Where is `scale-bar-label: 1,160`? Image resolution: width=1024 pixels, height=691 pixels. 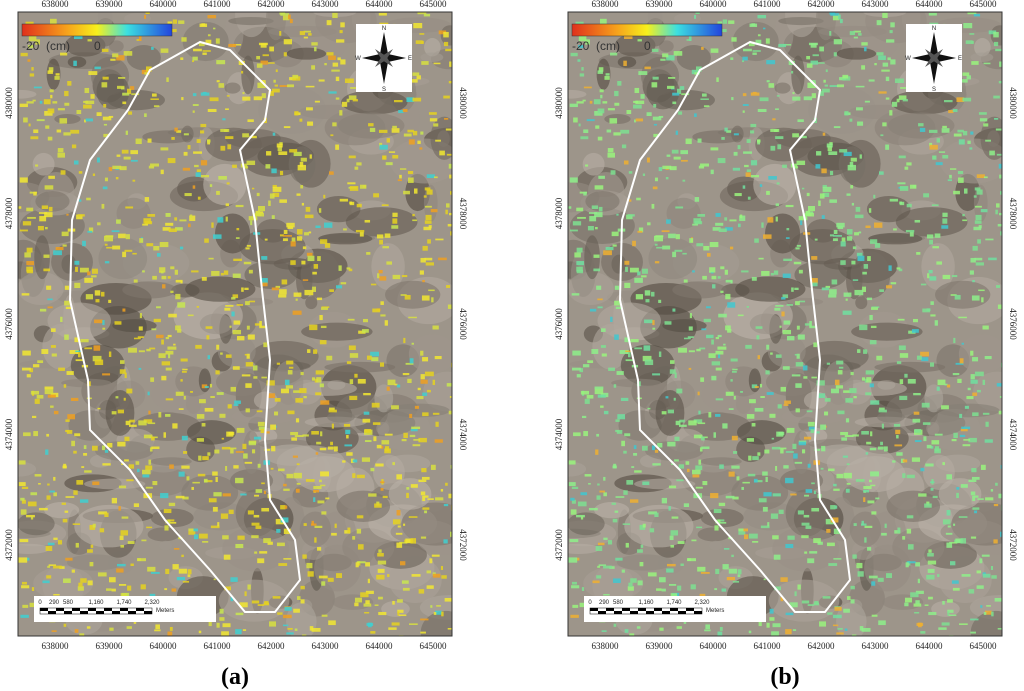
scale-bar-label: 1,160 is located at coordinates (646, 603).